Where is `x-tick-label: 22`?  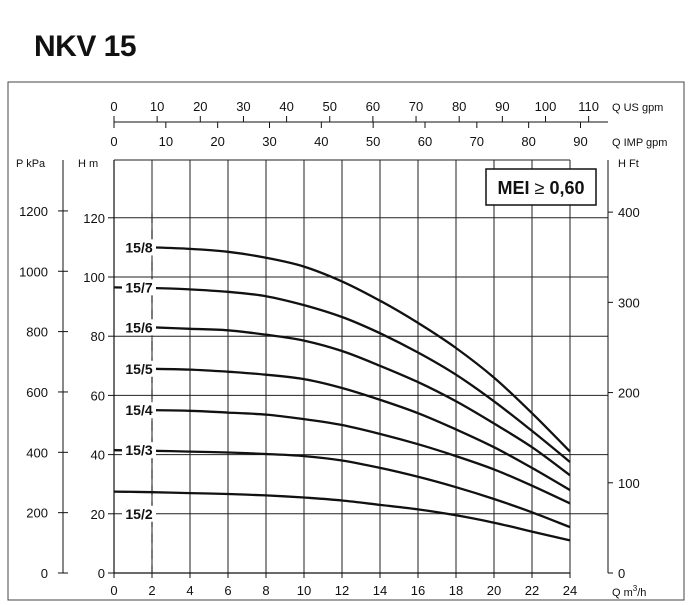 x-tick-label: 22 is located at coordinates (532, 590).